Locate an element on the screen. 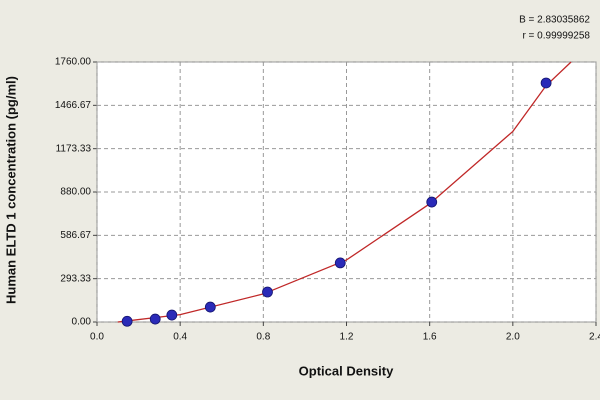 The width and height of the screenshot is (600, 400). y-tick-label: 1760.00 is located at coordinates (73, 62).